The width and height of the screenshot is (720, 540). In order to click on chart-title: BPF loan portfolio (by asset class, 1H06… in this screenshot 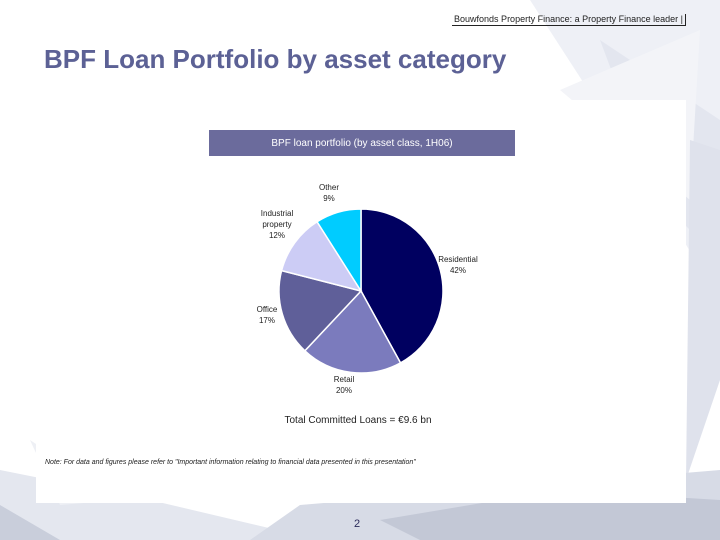, I will do `click(362, 143)`.